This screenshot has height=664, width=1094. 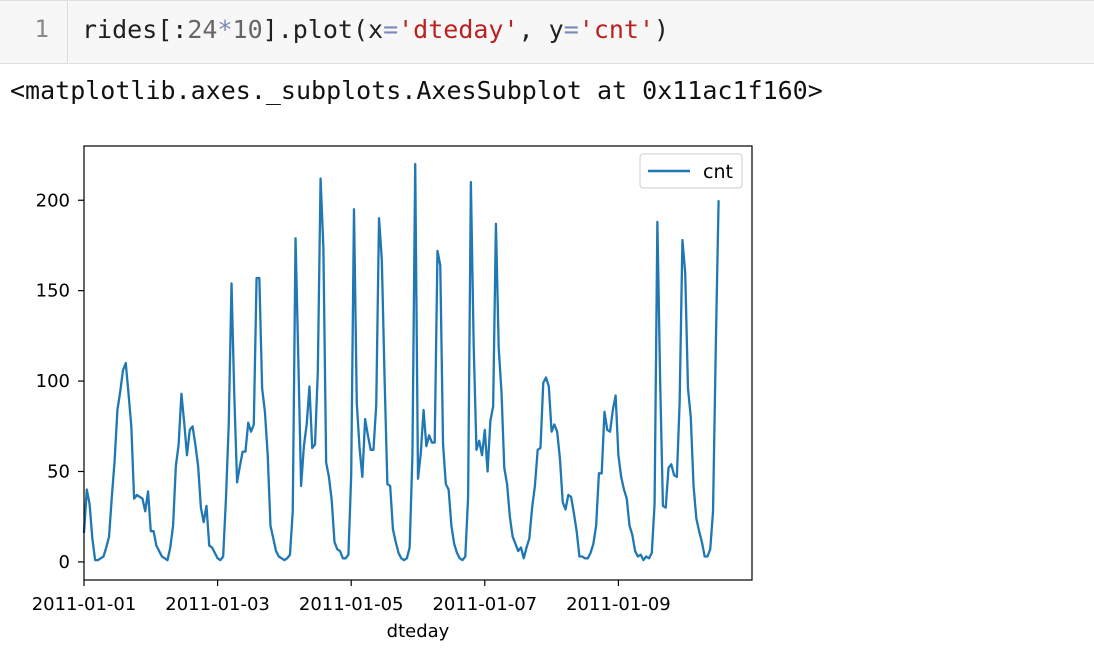 I want to click on code-line: rides[:24*10].plot(x='dteday', y='cnt'), so click(x=375, y=29).